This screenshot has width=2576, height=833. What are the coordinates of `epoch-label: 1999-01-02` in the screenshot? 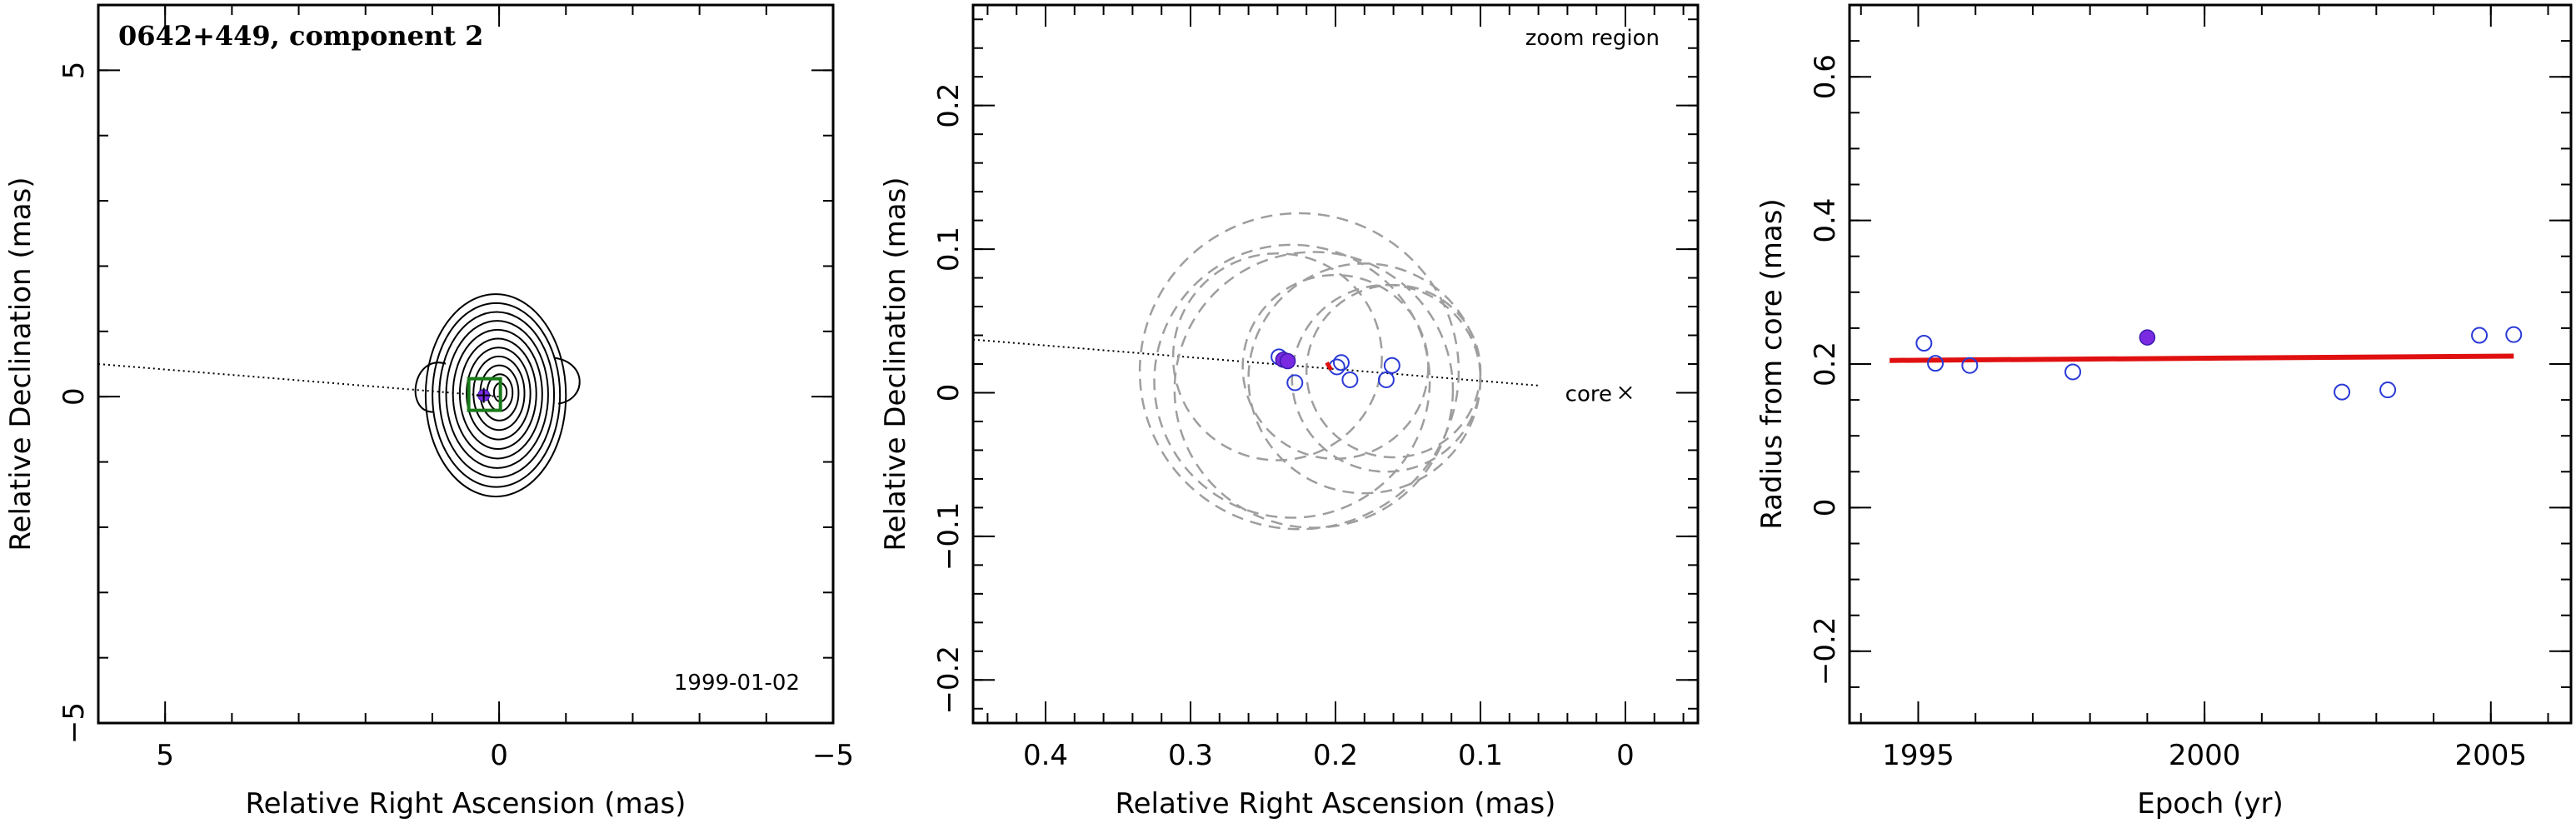 It's located at (737, 683).